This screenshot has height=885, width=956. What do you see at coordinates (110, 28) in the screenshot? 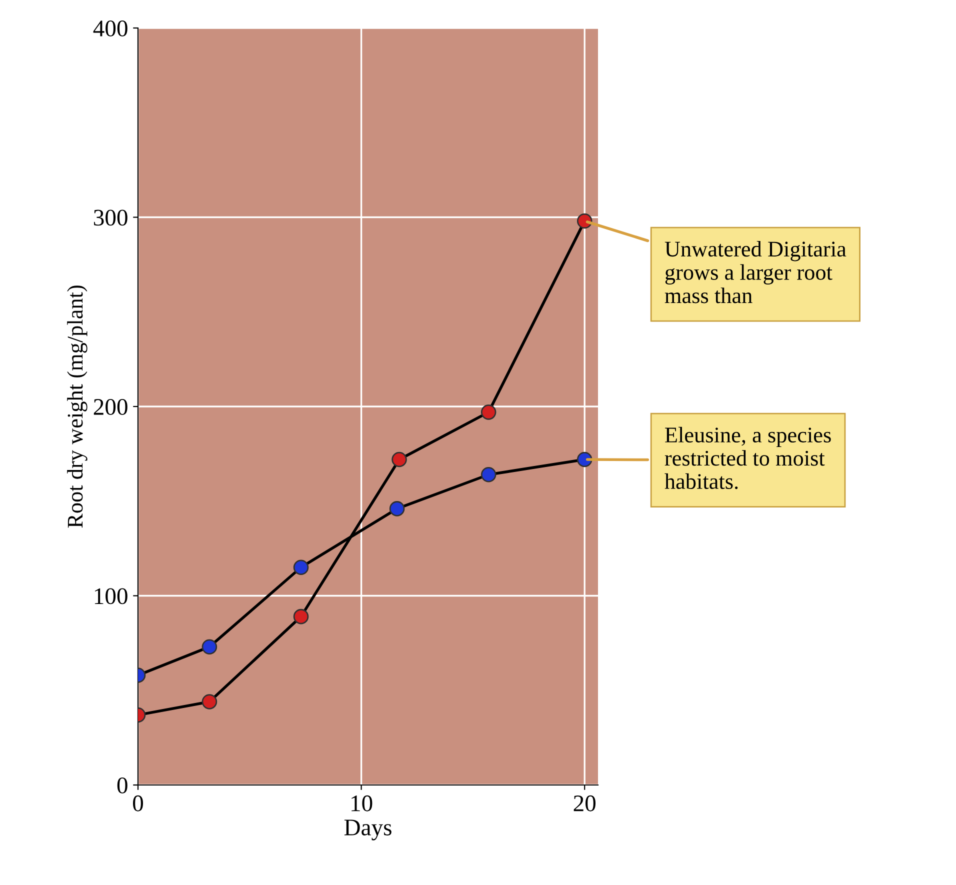
I see `y-tick-label: 400` at bounding box center [110, 28].